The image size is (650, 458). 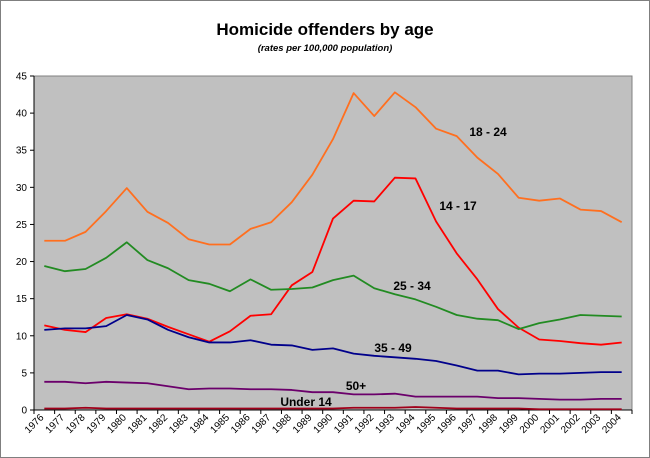 What do you see at coordinates (76, 424) in the screenshot?
I see `x-tick-label: 1978` at bounding box center [76, 424].